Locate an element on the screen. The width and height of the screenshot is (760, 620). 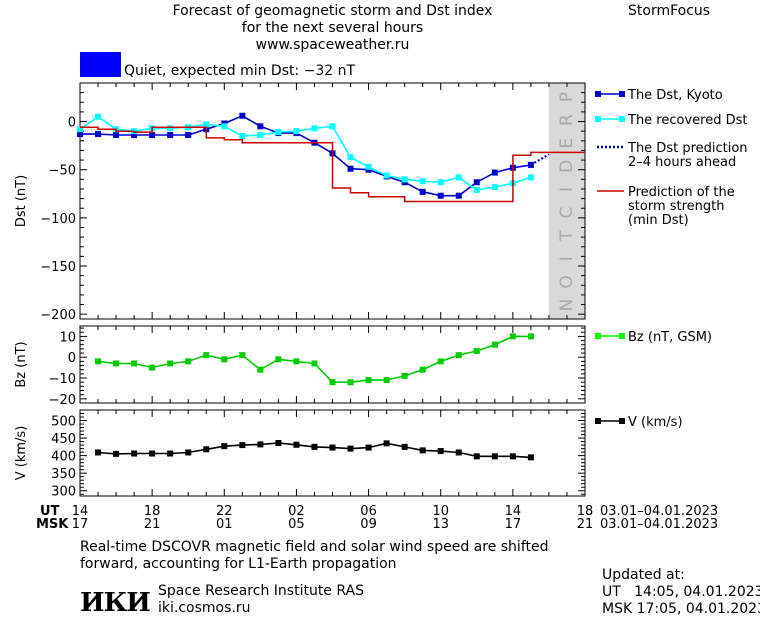
x-tick-label-msk: 01 is located at coordinates (224, 524).